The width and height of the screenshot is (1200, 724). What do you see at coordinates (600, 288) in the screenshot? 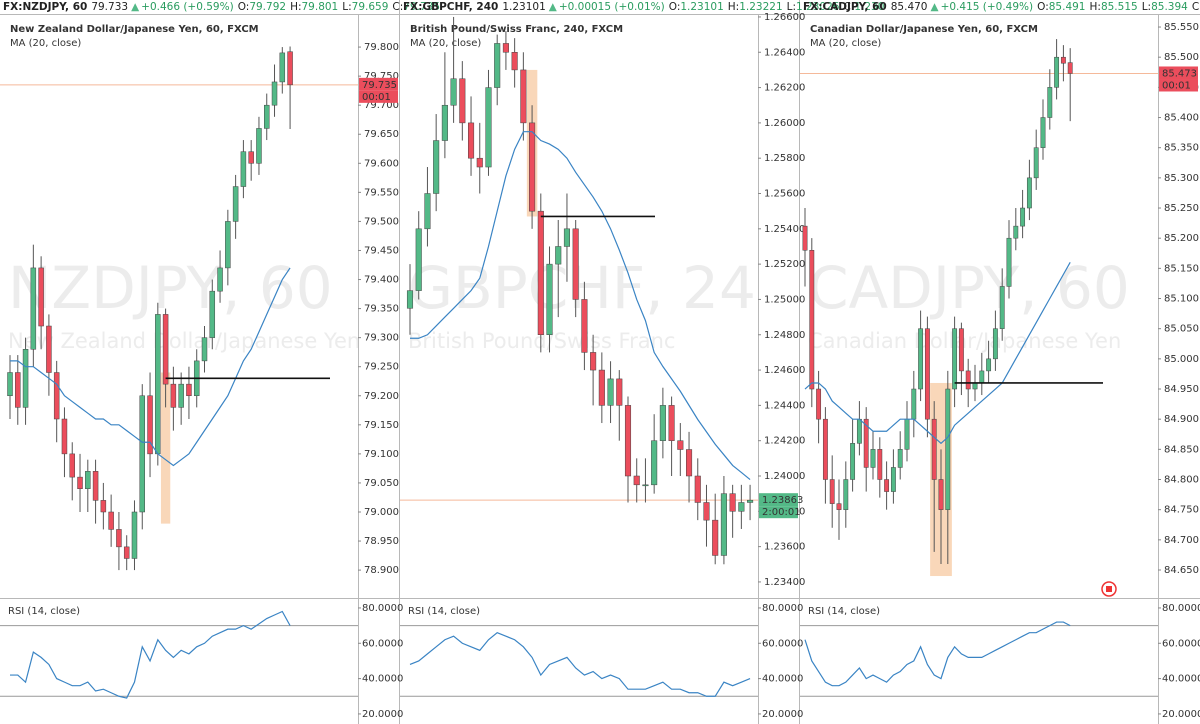
I see `watermark: GBPCHF, 240` at bounding box center [600, 288].